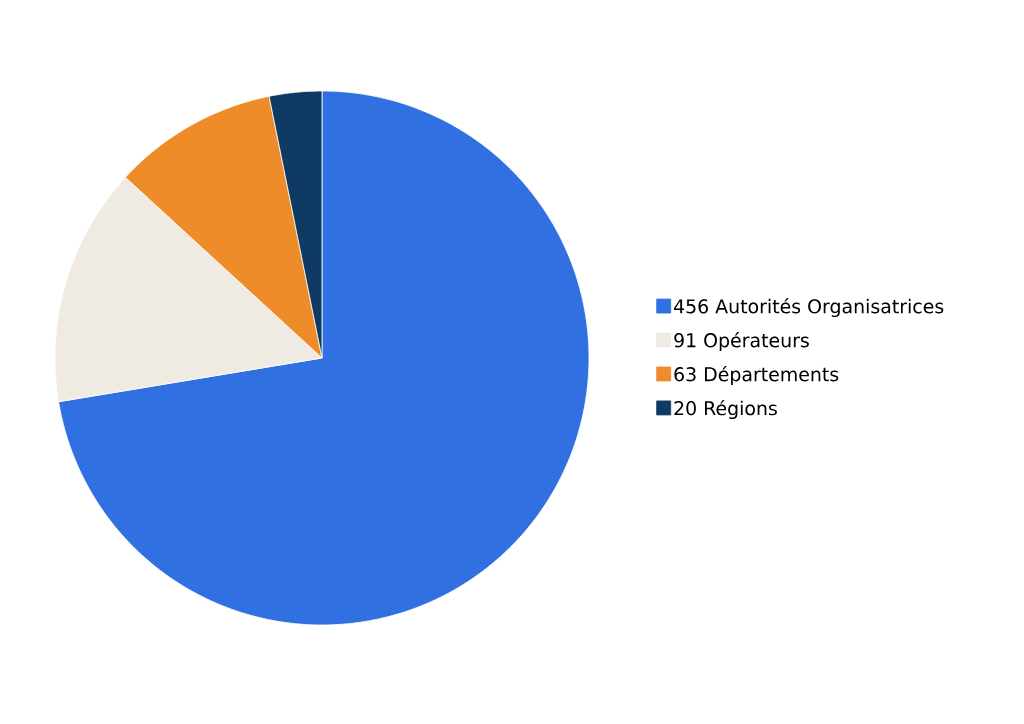 The height and width of the screenshot is (724, 1024). I want to click on legend-label: 456 Autorités Organisatrices, so click(808, 308).